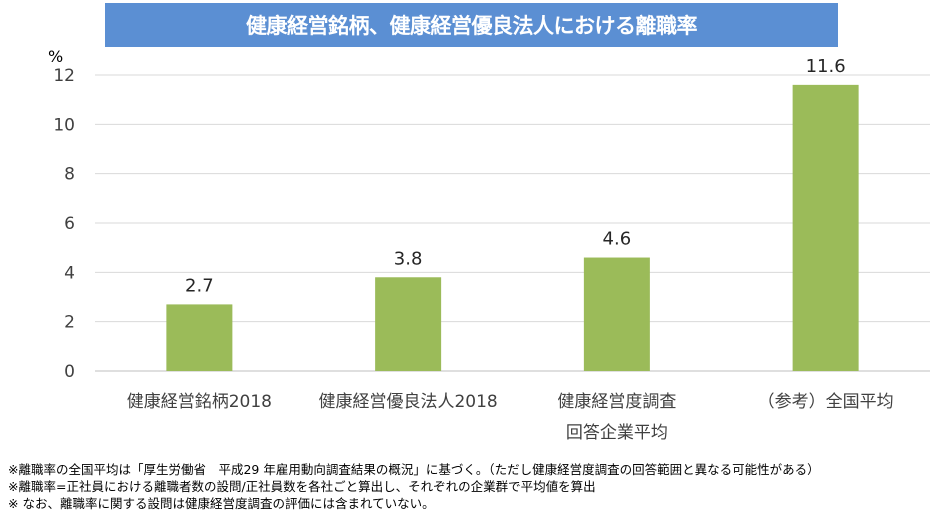  I want to click on x-tick-label: （参考）全国平均, so click(826, 402).